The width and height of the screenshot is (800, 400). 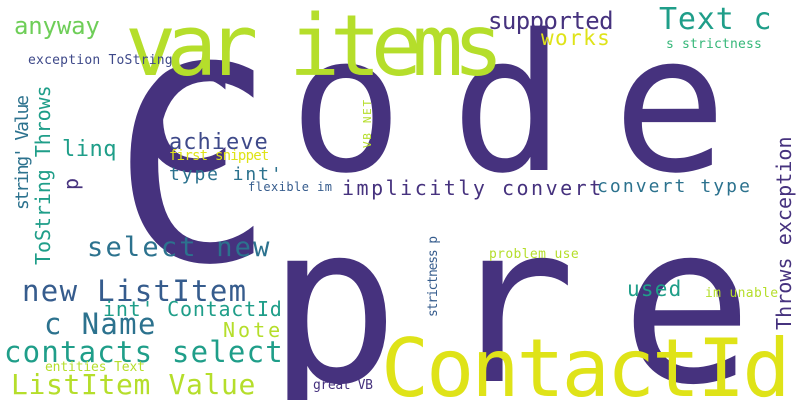 What do you see at coordinates (100, 324) in the screenshot?
I see `word-c-name: c Name` at bounding box center [100, 324].